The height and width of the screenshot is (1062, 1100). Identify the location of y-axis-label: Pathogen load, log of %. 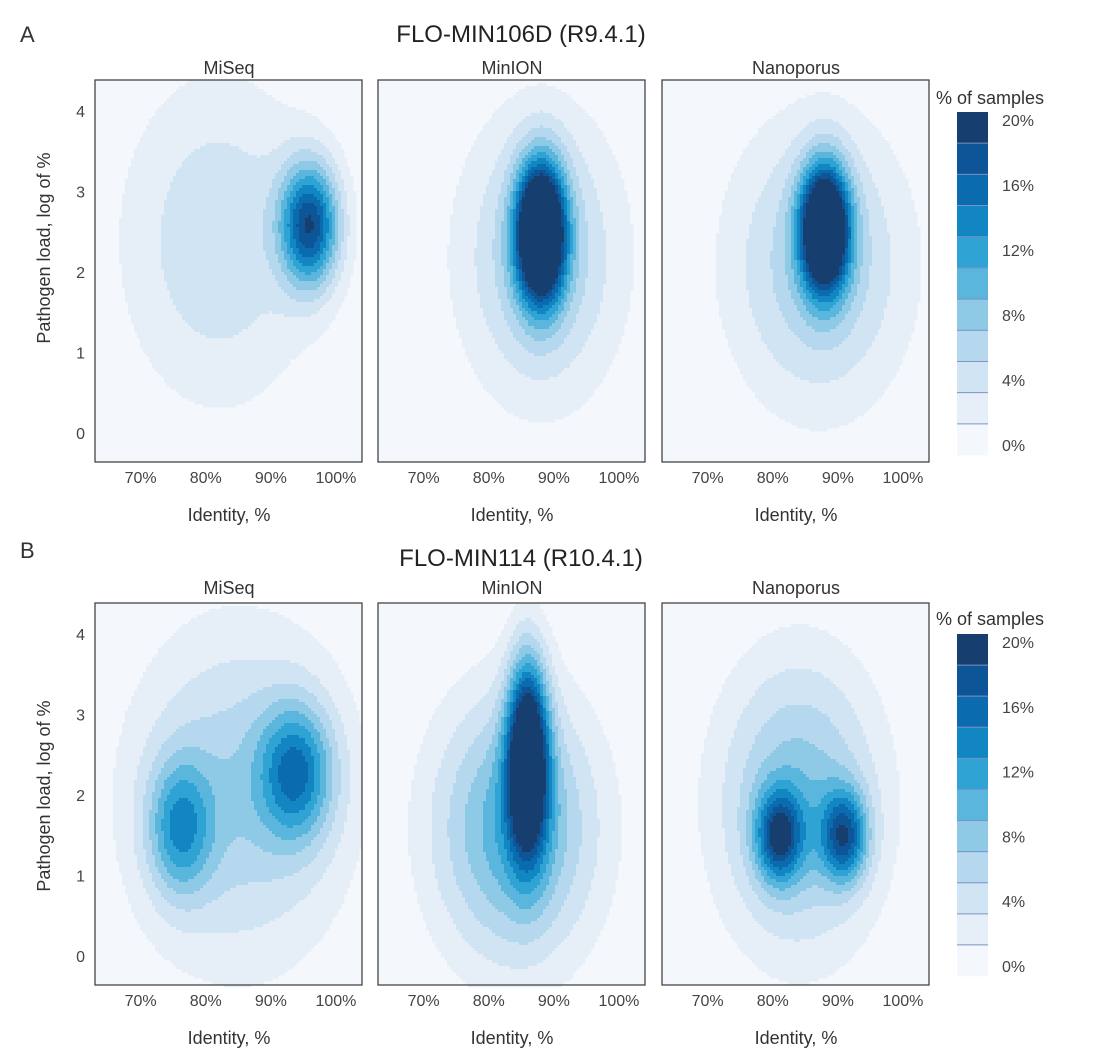
(44, 795).